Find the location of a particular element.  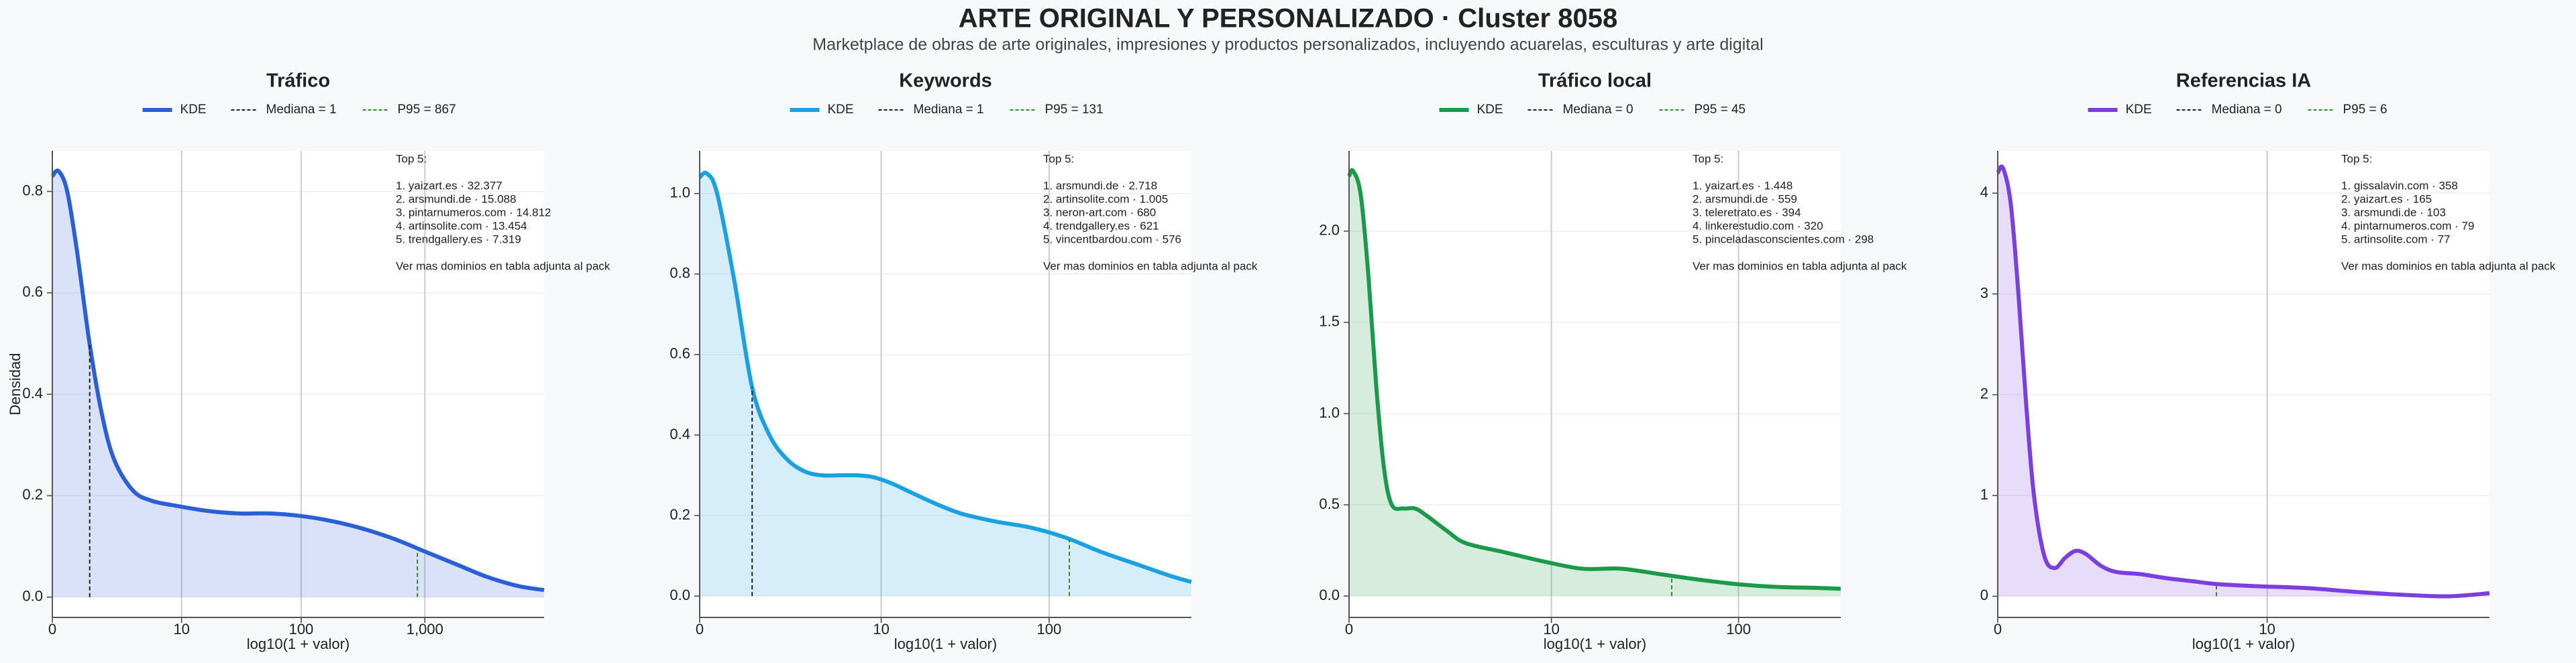

y-tick-label: 2 is located at coordinates (1984, 394).